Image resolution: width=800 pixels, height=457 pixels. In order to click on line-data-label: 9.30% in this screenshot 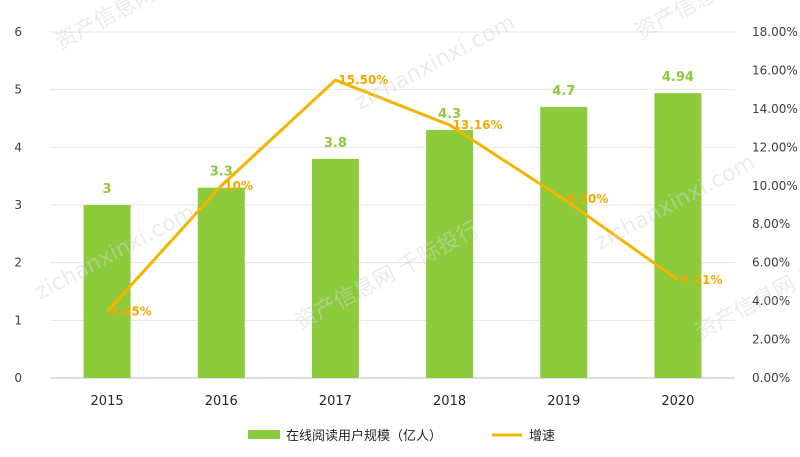, I will do `click(588, 199)`.